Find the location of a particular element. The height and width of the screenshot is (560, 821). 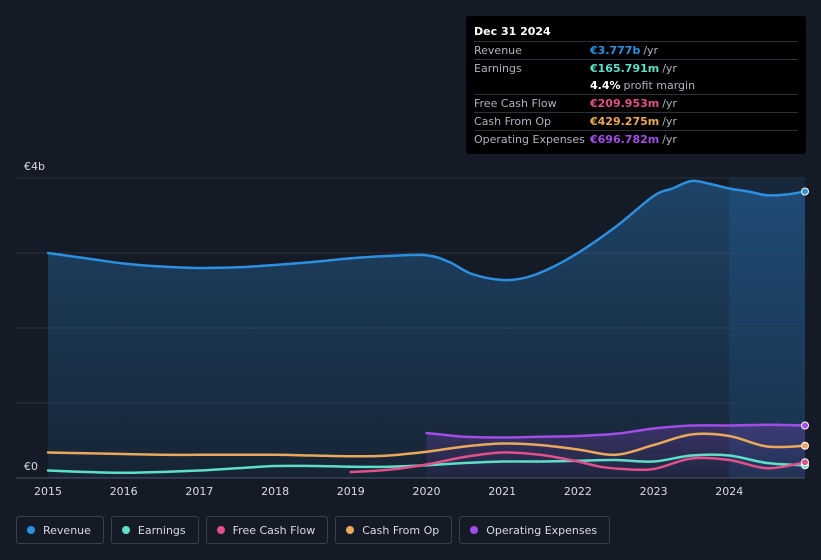

tooltip-row: Earnings €165.791m/yr is located at coordinates (636, 68).